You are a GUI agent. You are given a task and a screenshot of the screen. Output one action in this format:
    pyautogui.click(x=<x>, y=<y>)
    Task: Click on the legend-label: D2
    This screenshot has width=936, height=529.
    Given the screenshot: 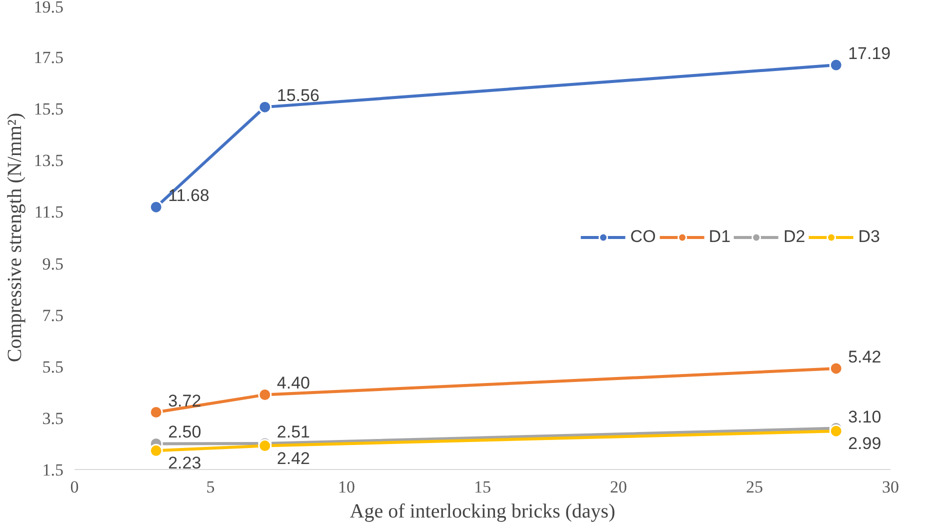 What is the action you would take?
    pyautogui.click(x=795, y=237)
    